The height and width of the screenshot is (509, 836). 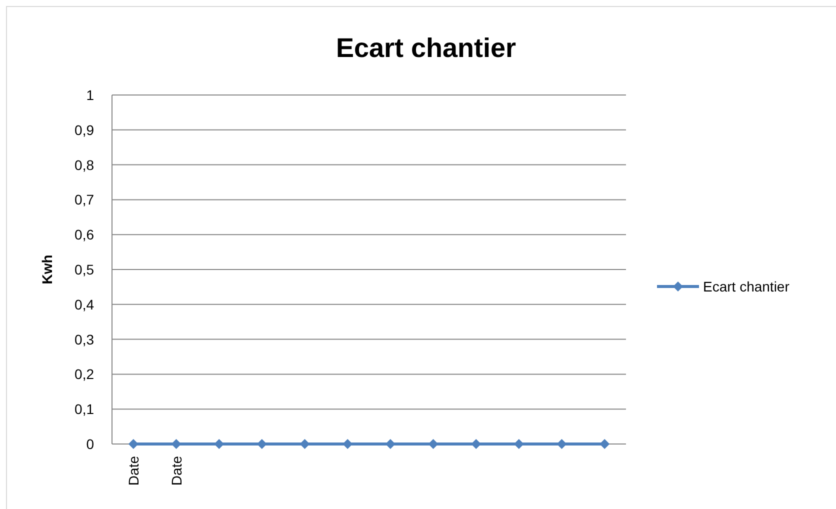 I want to click on y-tick-label: 0,6, so click(x=84, y=234).